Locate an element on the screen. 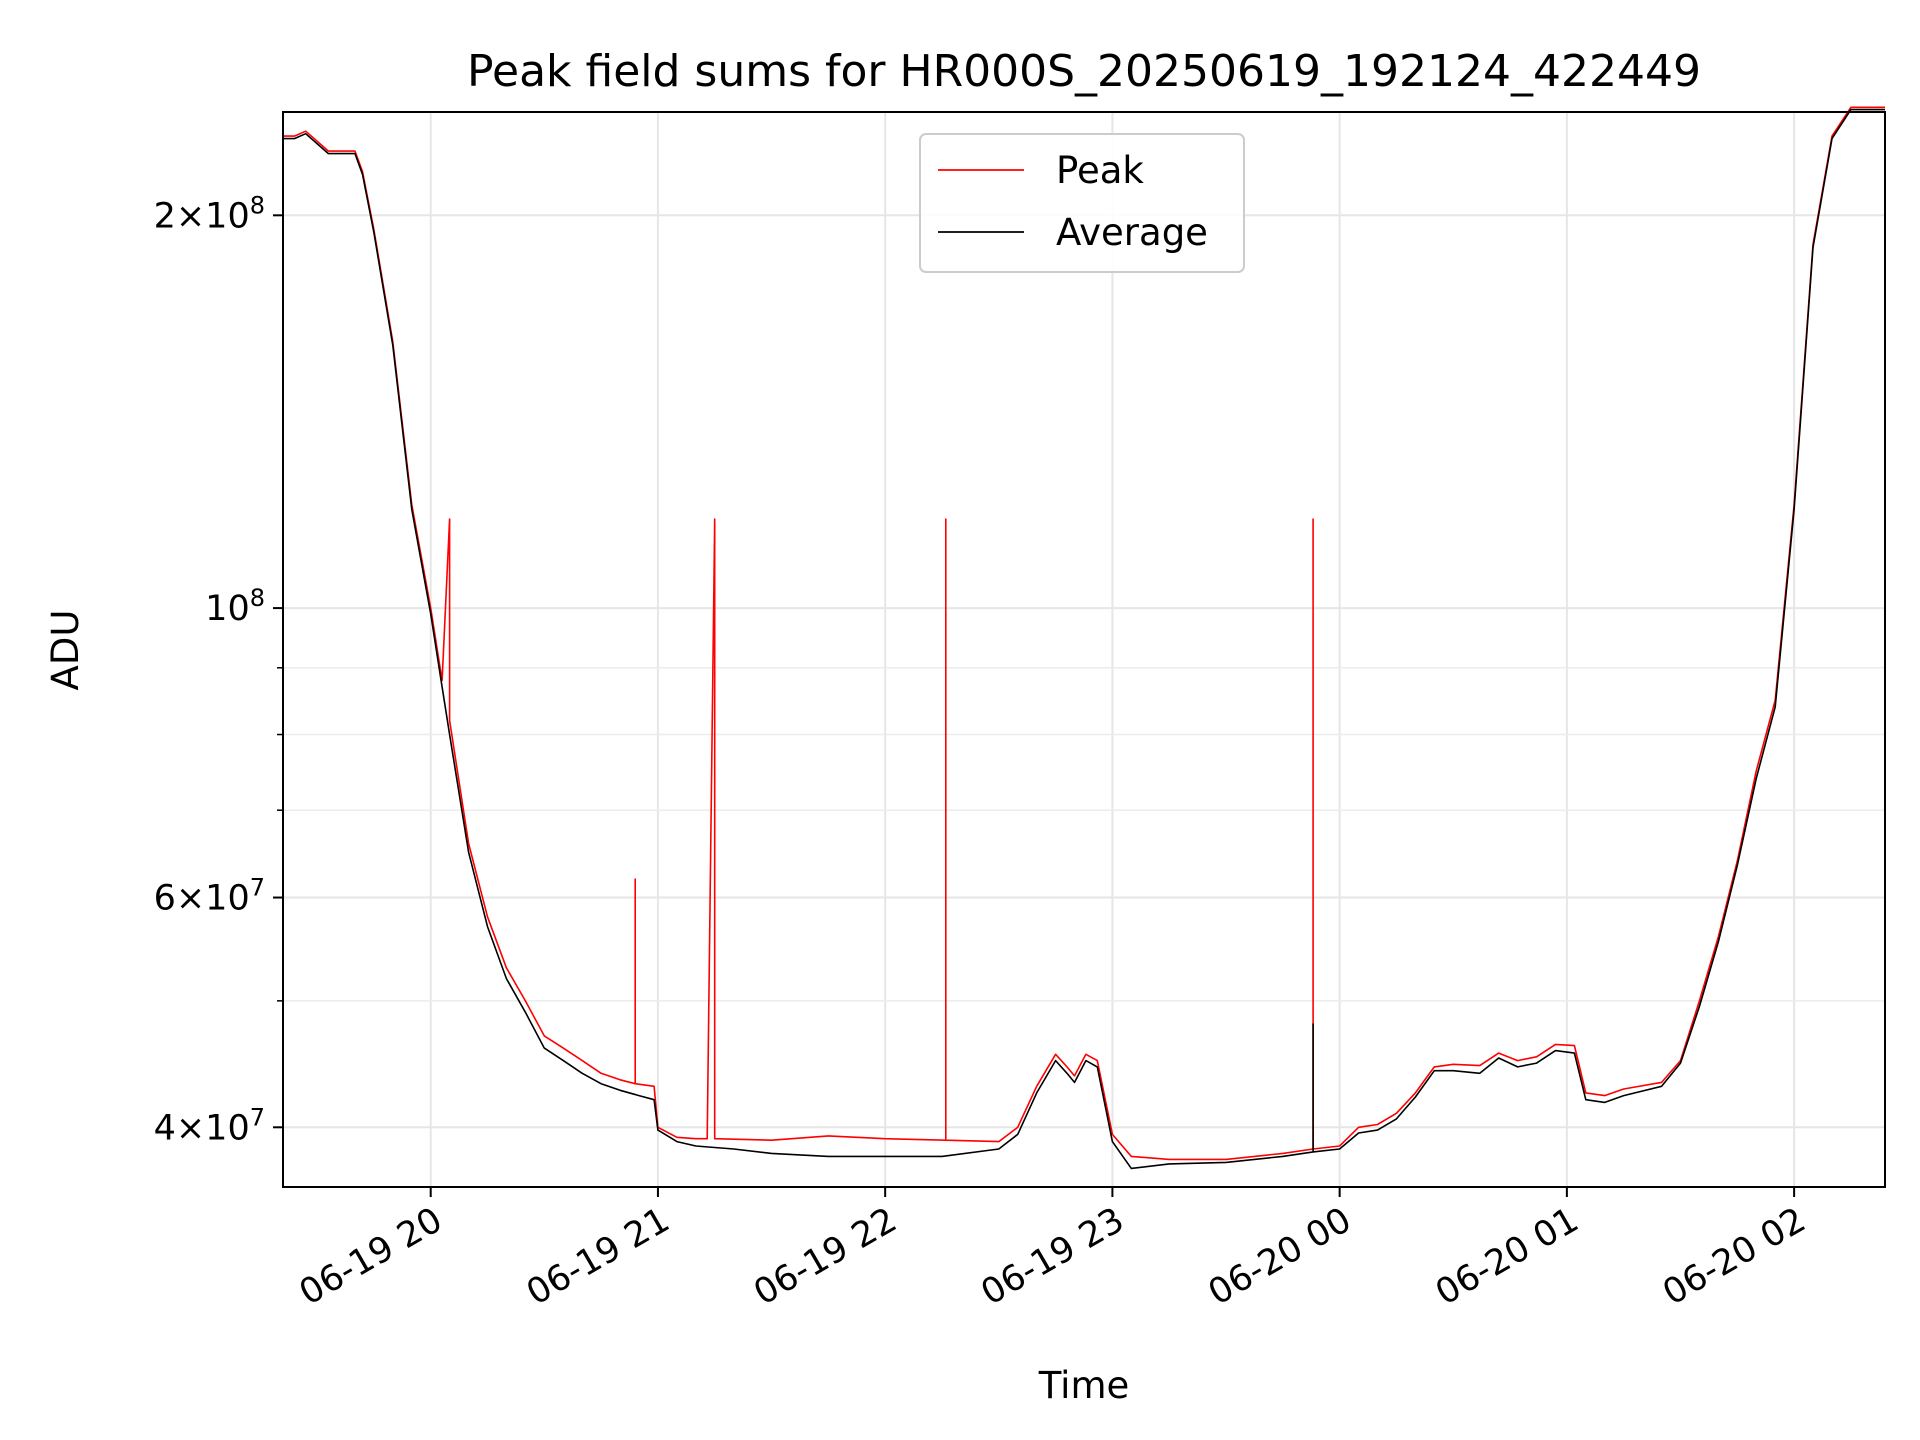  legend: Peak Average is located at coordinates (1082, 203).